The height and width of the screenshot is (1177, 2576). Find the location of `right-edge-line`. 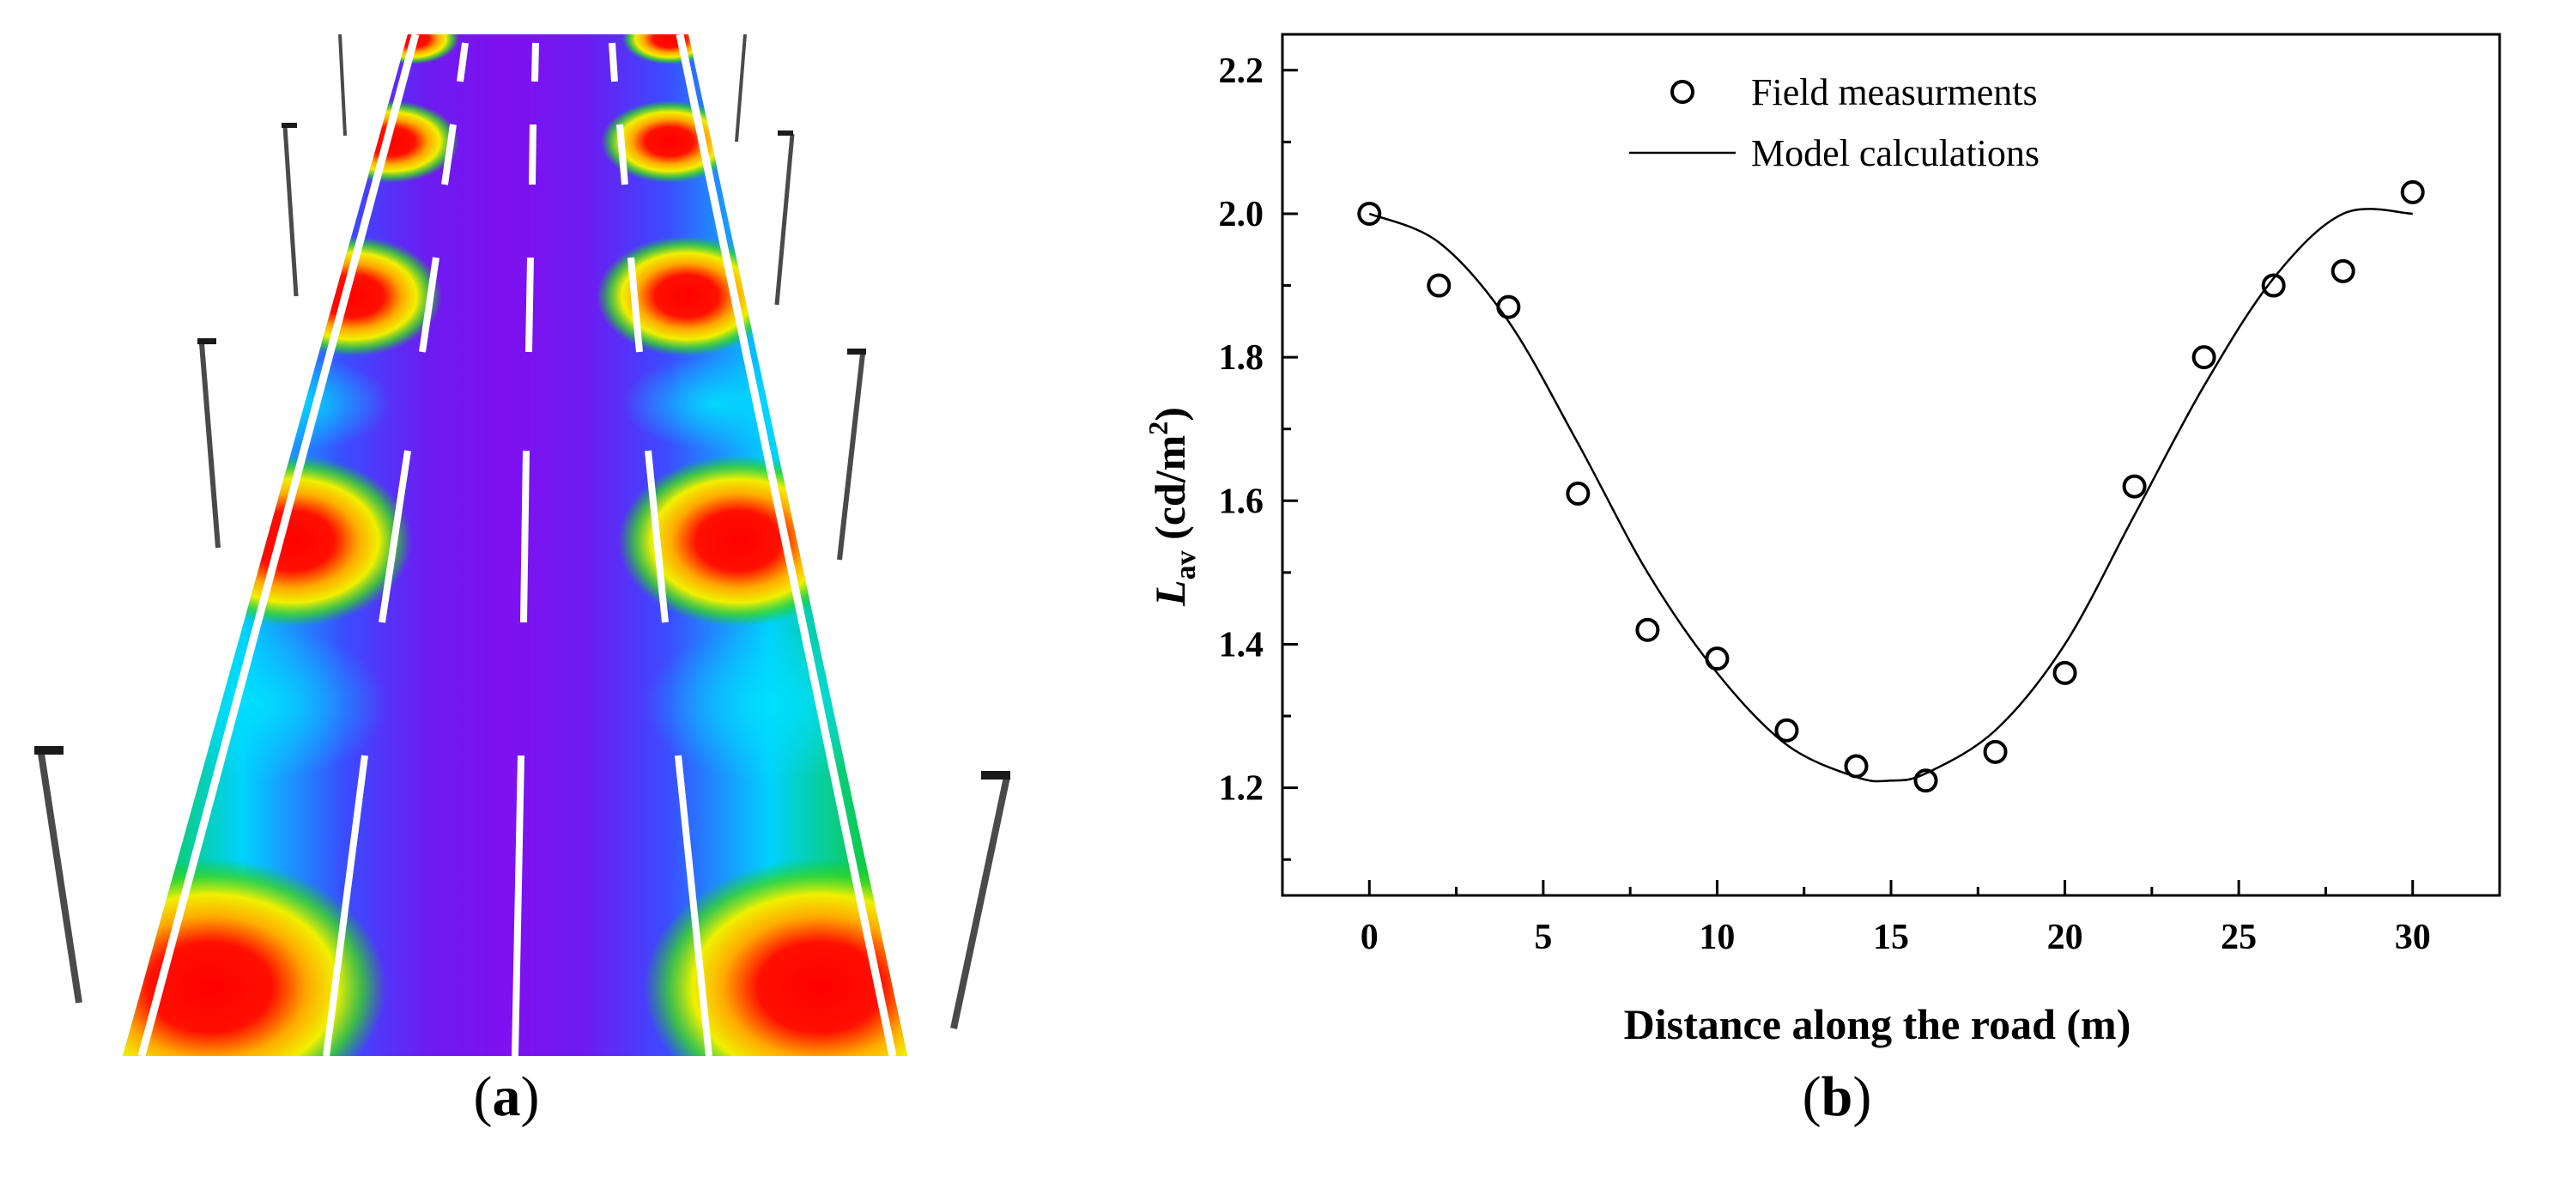

right-edge-line is located at coordinates (786, 545).